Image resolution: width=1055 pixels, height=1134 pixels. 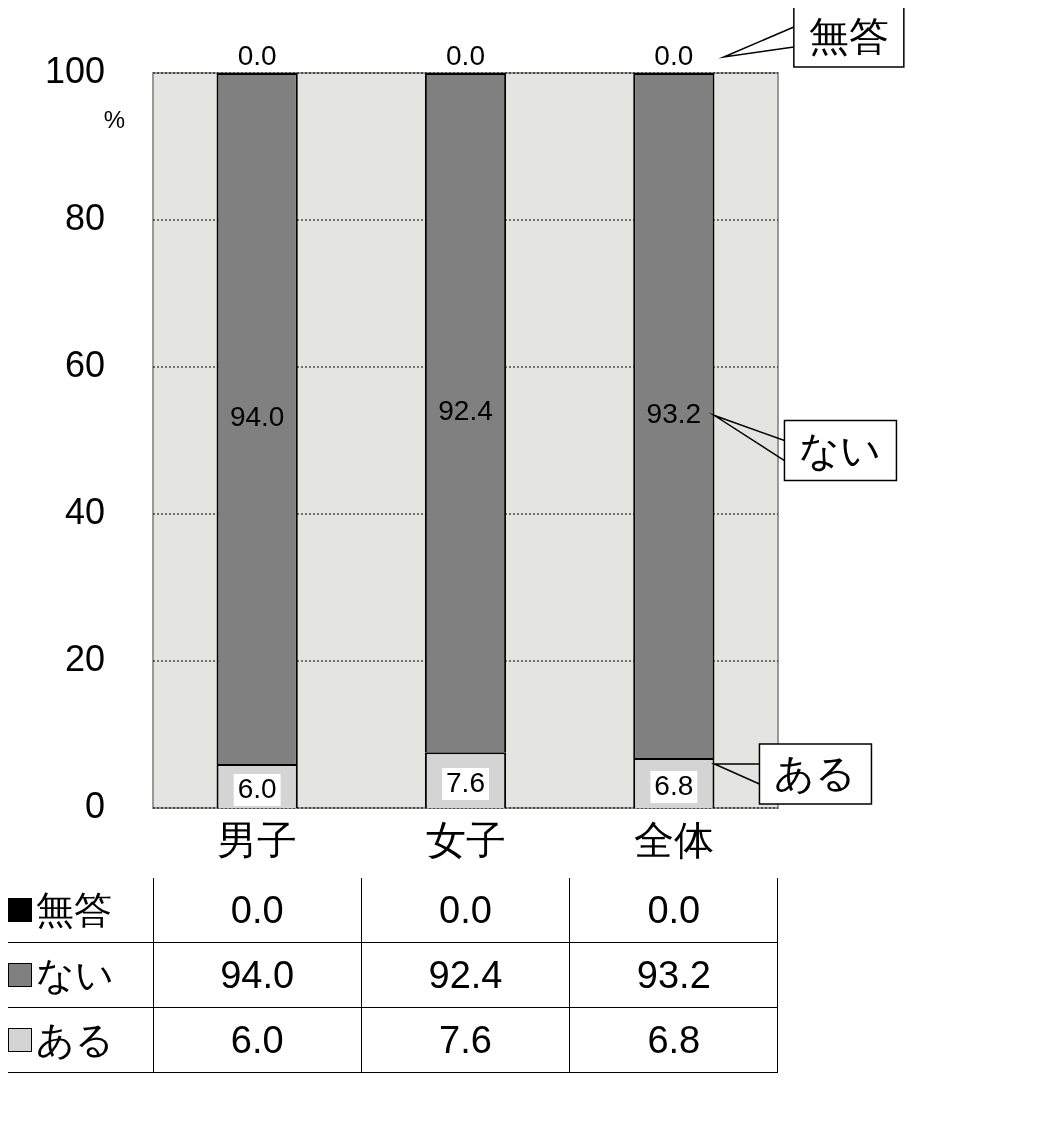 I want to click on text: 6.8, so click(x=674, y=785).